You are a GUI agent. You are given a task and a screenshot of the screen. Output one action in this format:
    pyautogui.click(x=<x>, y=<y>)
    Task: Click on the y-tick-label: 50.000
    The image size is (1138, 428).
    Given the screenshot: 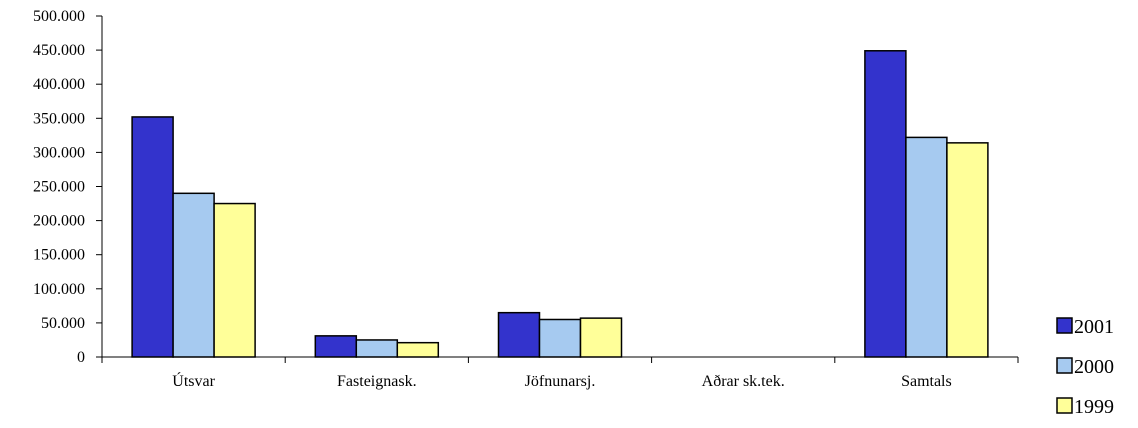 What is the action you would take?
    pyautogui.click(x=63, y=323)
    